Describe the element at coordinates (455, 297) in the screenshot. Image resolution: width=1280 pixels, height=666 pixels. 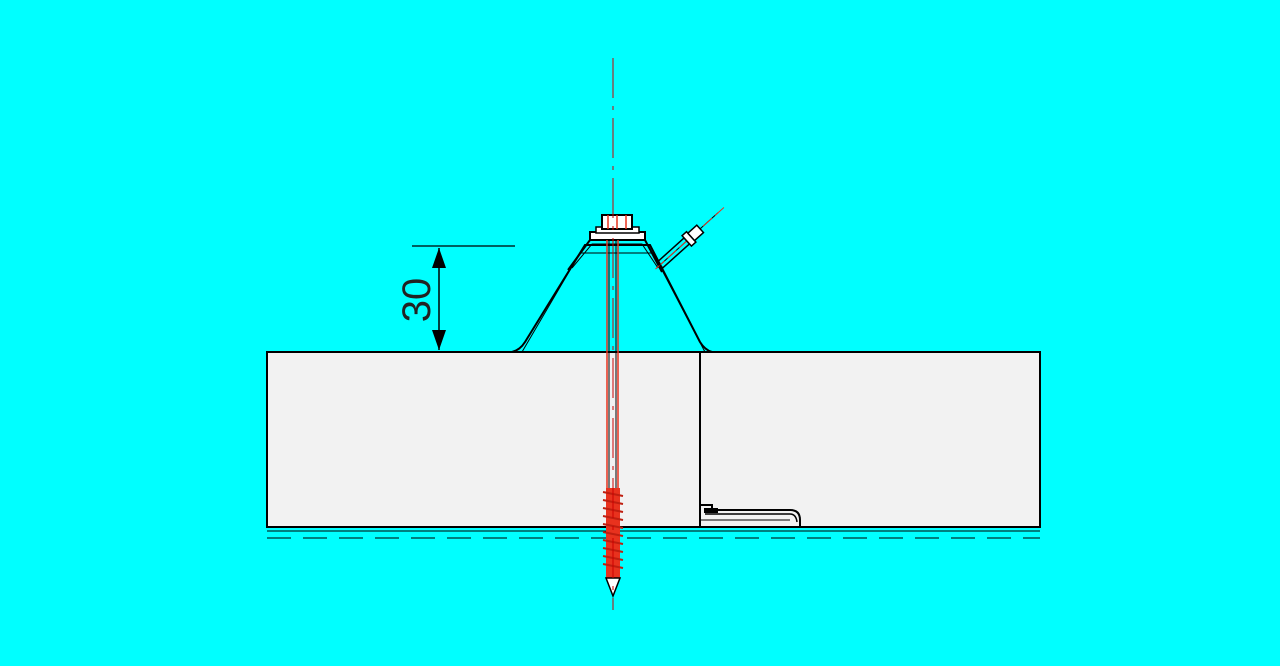
I see `height-dimension: 30` at that location.